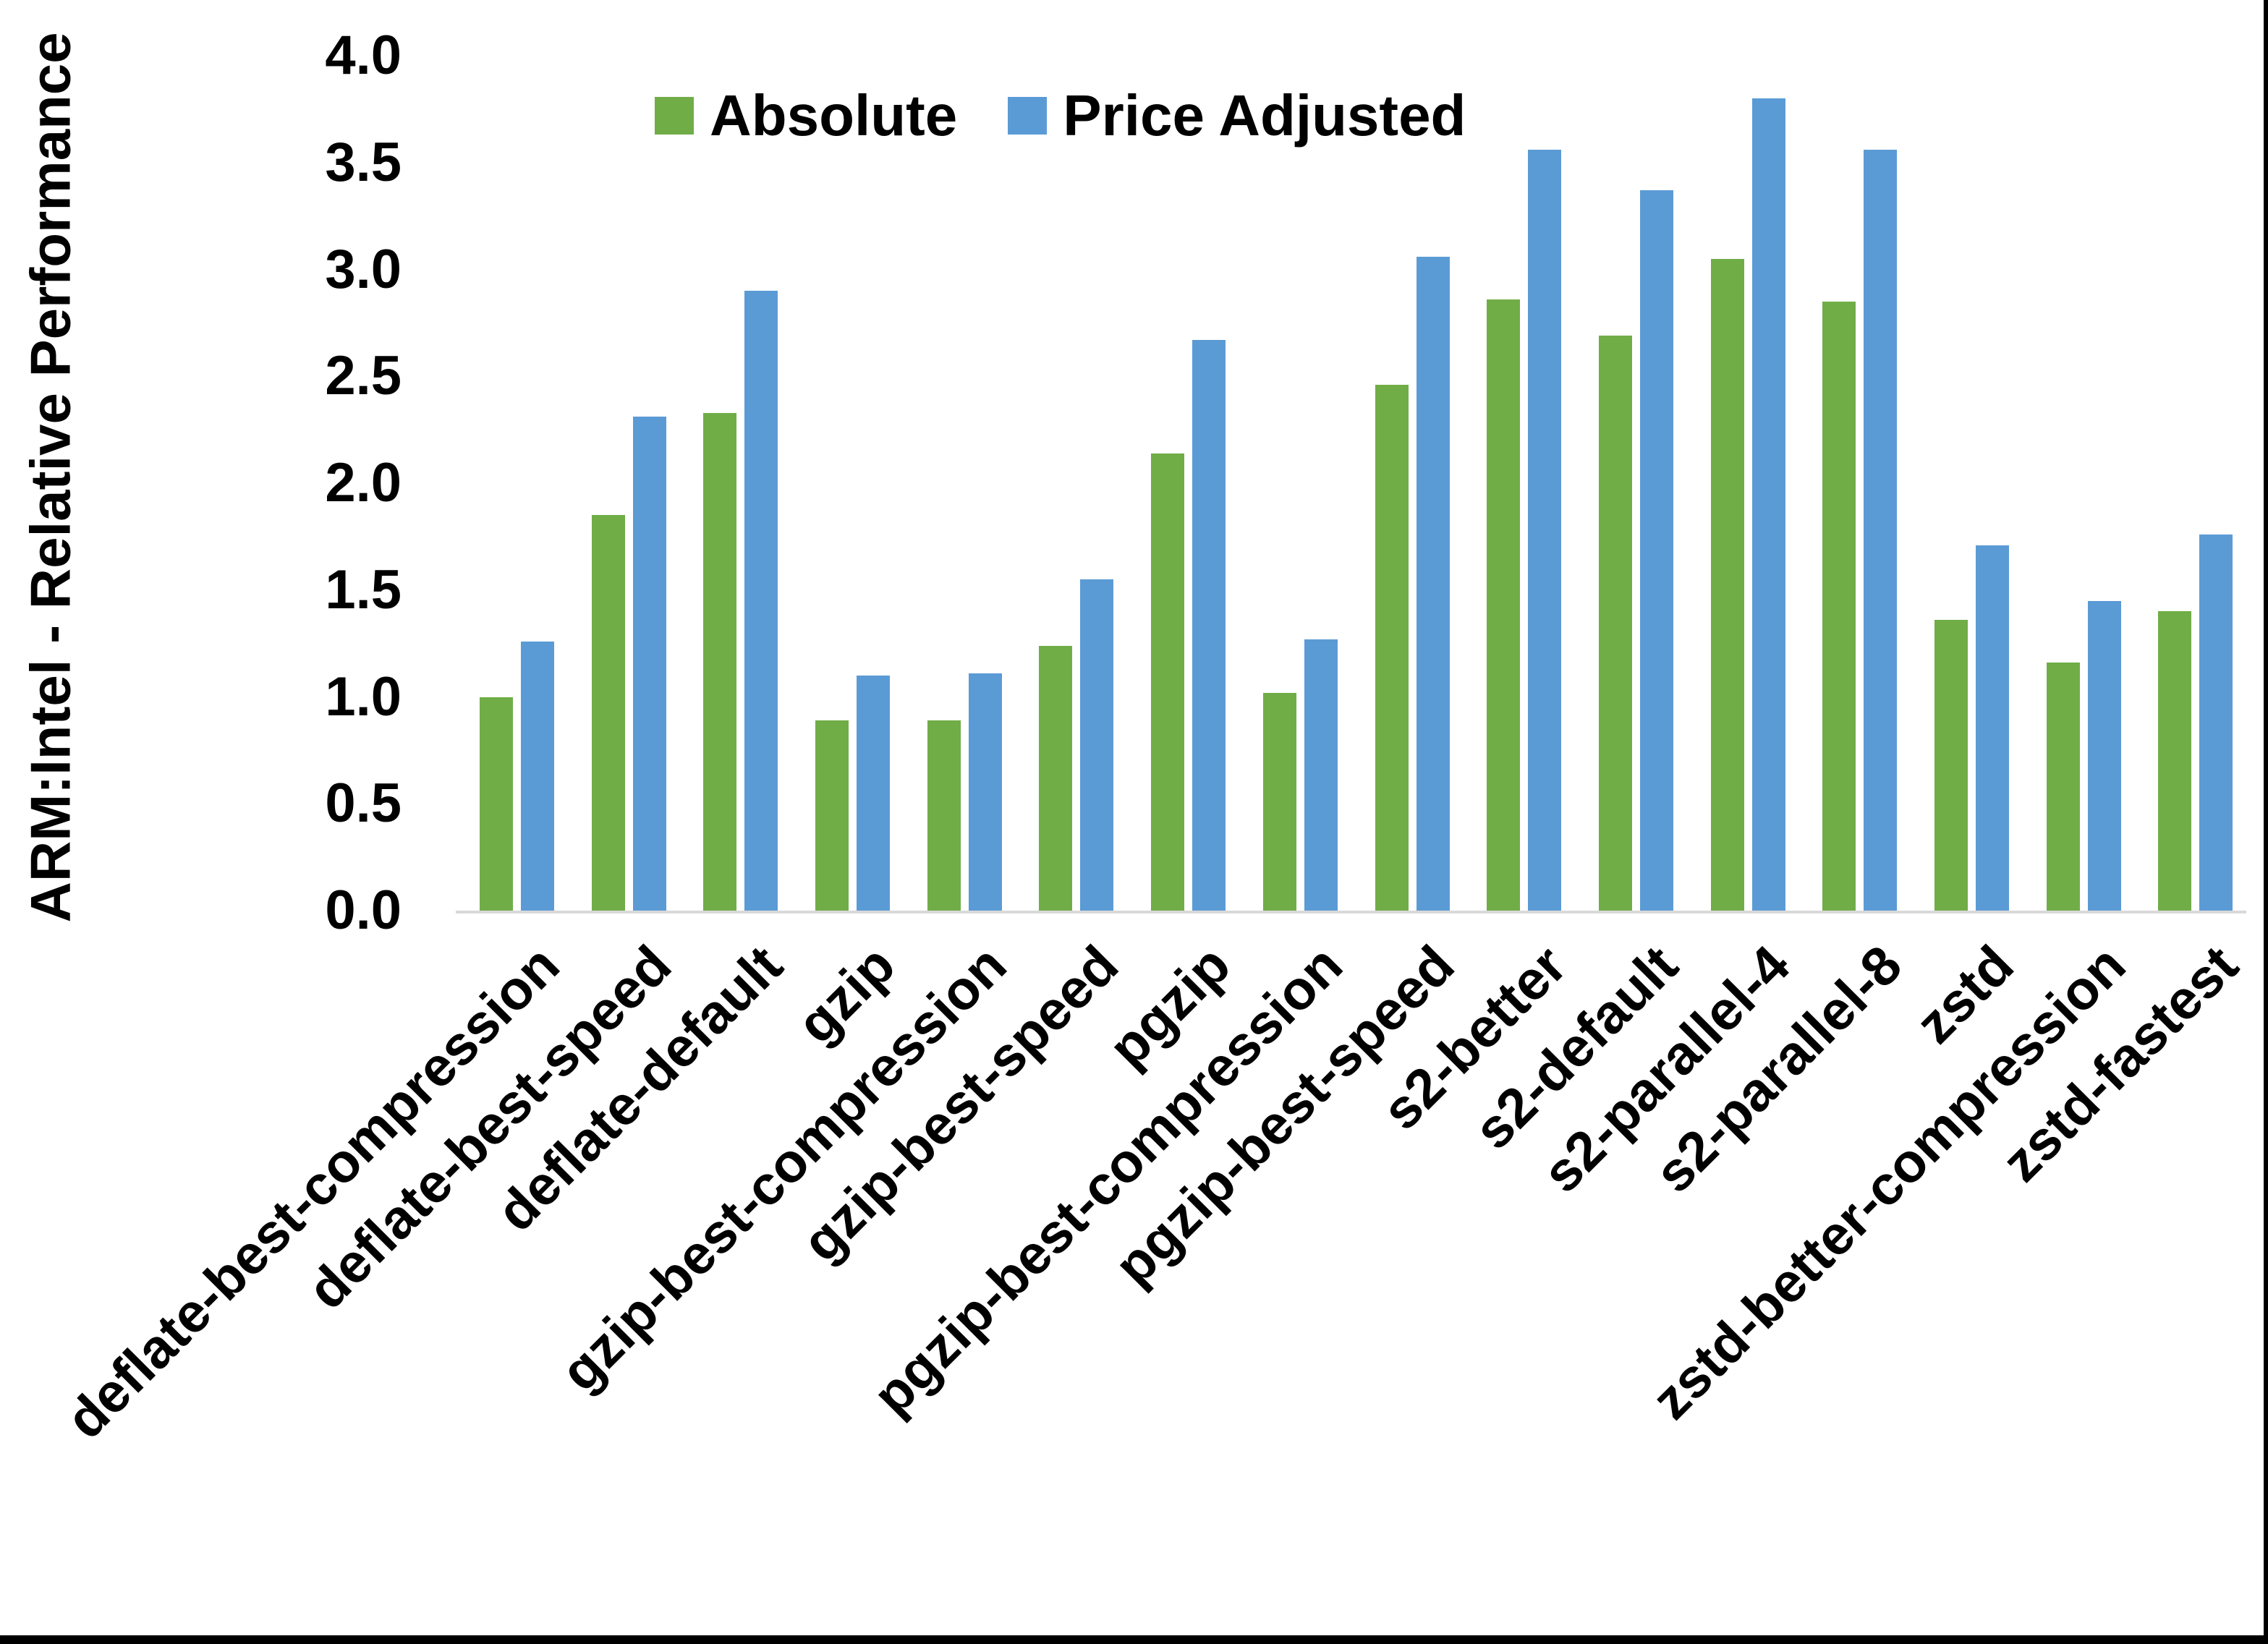 The height and width of the screenshot is (1644, 2268). I want to click on bottom-border-bar, so click(1134, 1639).